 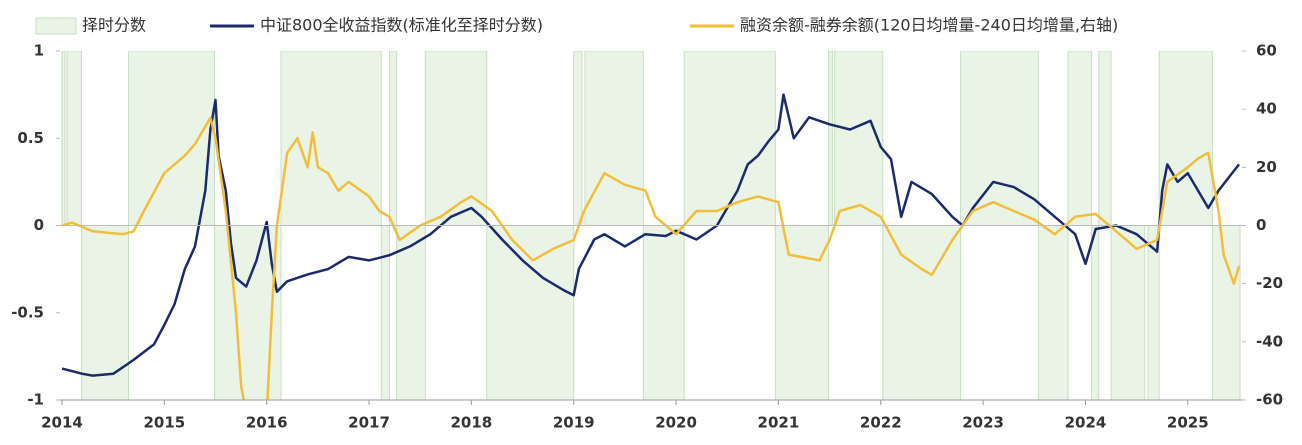 I want to click on legend-label: 择时分数, so click(x=114, y=25).